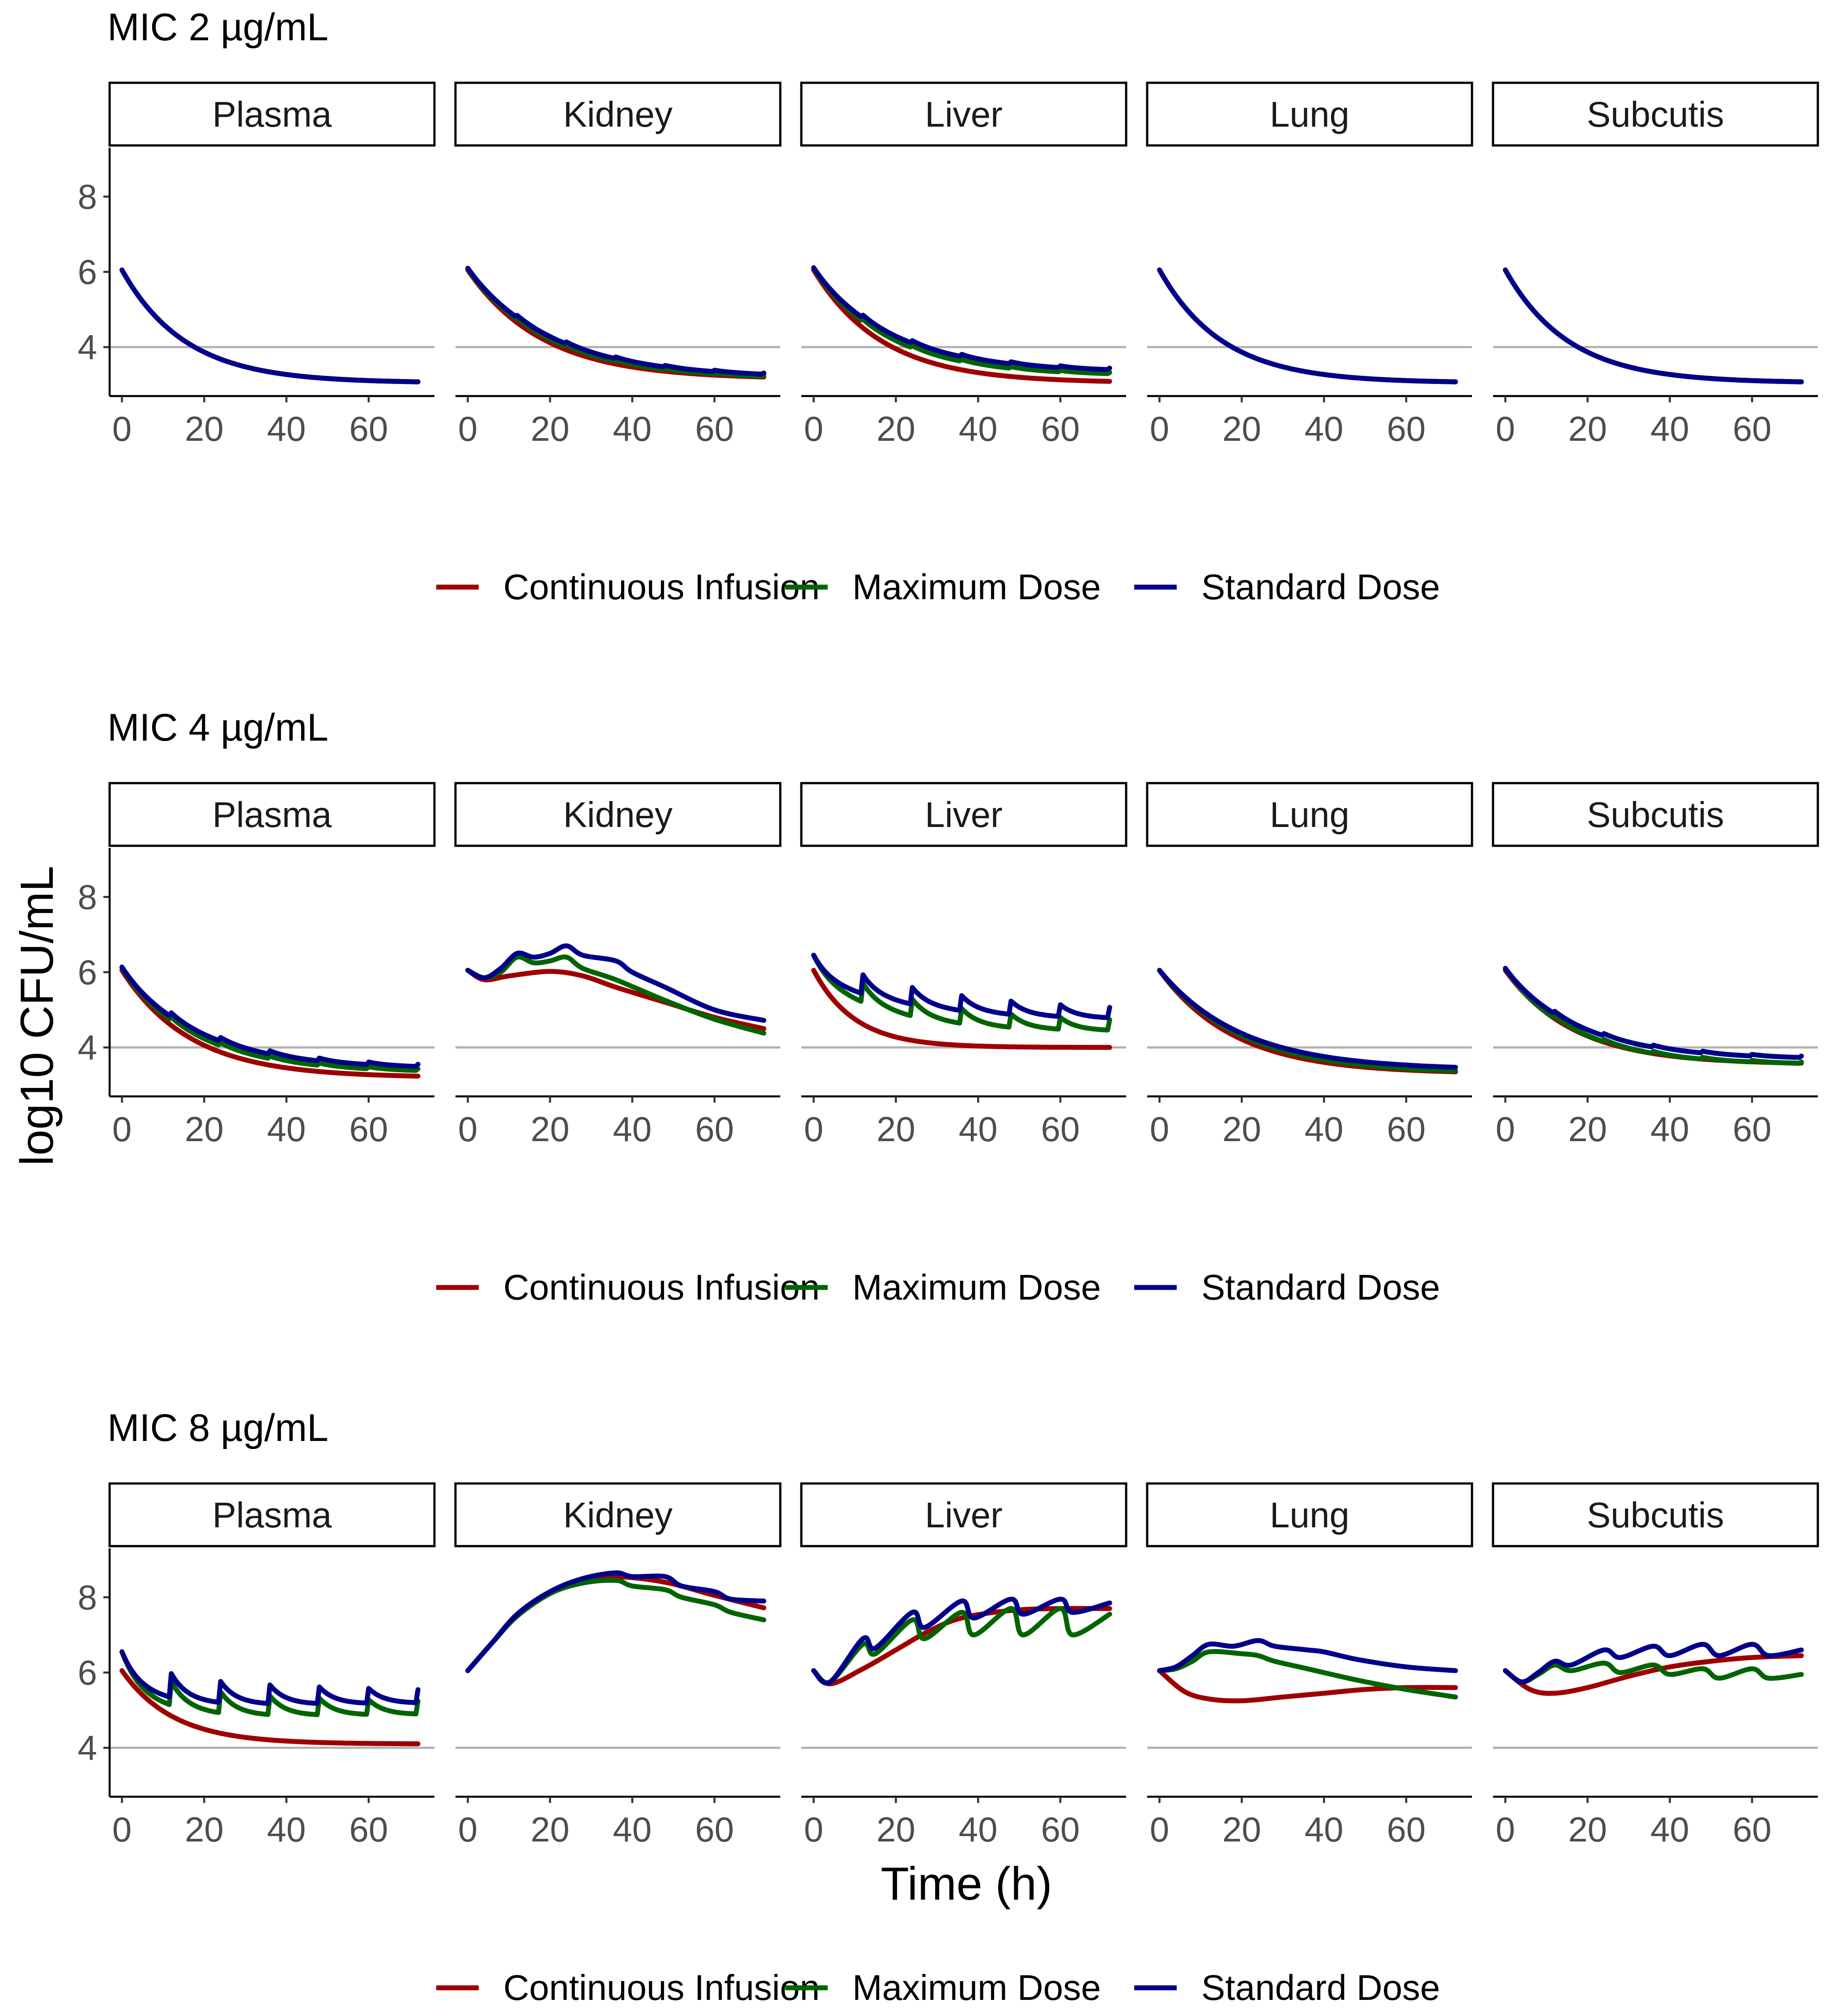 The image size is (1842, 2016). What do you see at coordinates (87, 1597) in the screenshot?
I see `y-tick-label: 8` at bounding box center [87, 1597].